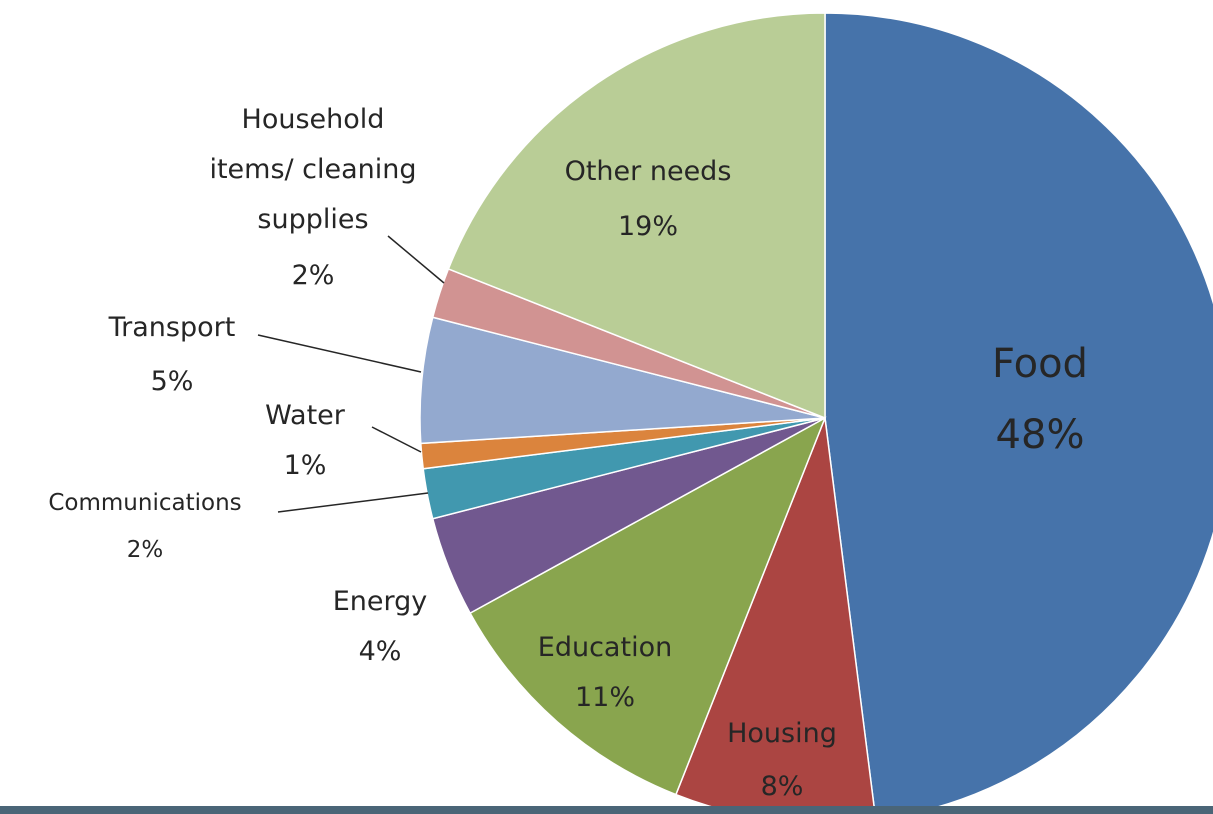 The image size is (1213, 814). I want to click on slice-value-label-energy: 4%, so click(380, 651).